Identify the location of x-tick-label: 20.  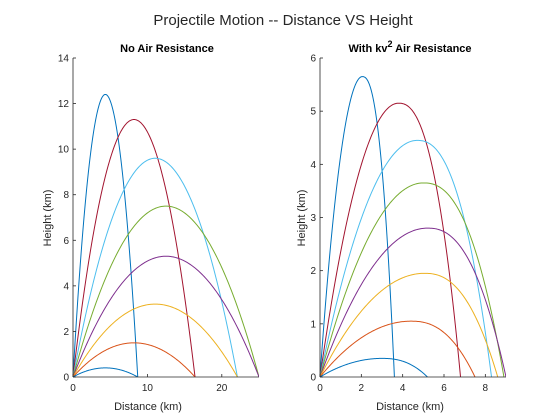
(222, 388).